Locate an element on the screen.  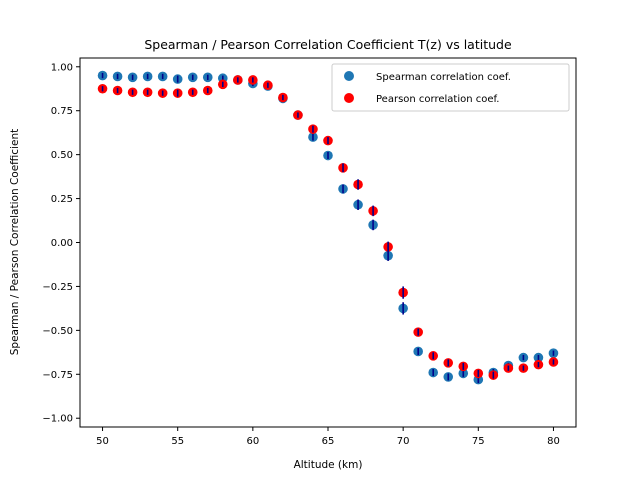
y-tick-label: 1.00 is located at coordinates (62, 67).